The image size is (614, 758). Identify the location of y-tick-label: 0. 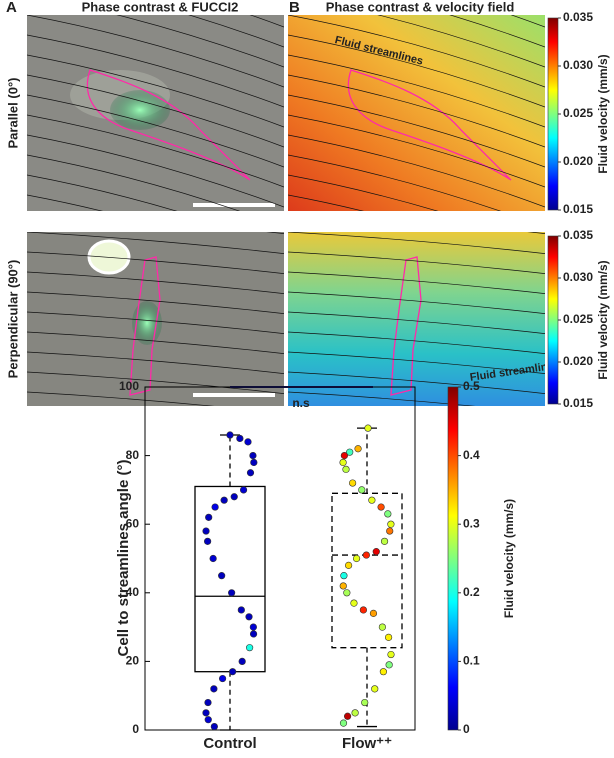
(135, 729).